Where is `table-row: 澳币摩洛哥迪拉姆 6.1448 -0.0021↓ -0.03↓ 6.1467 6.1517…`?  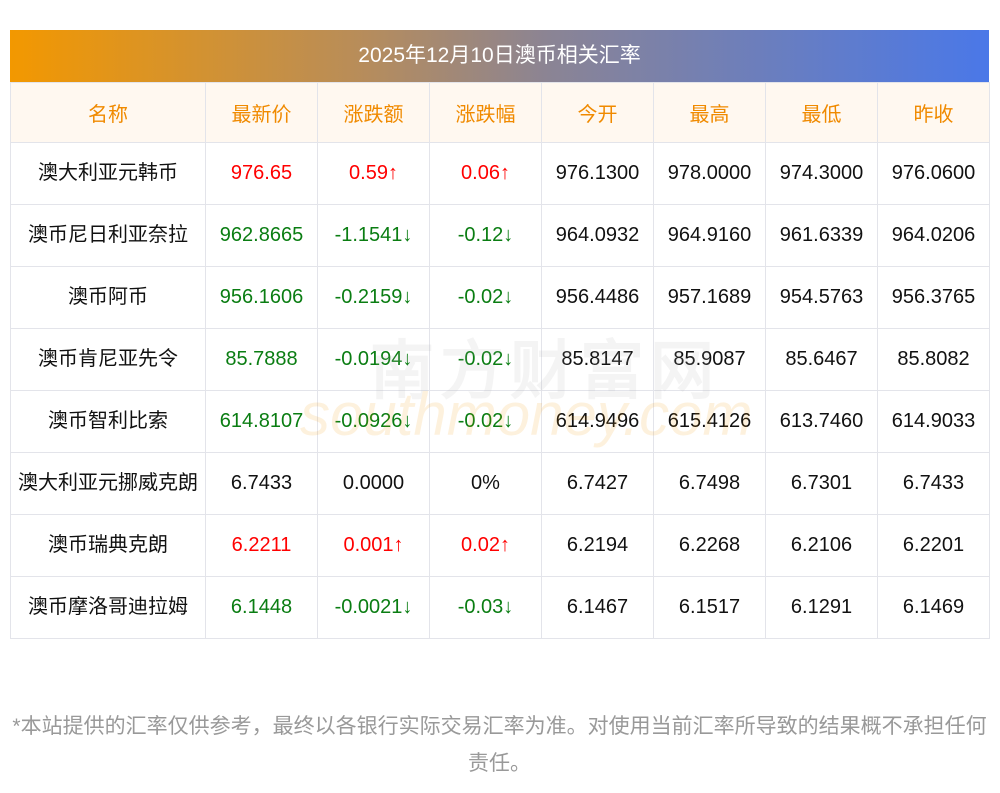
table-row: 澳币摩洛哥迪拉姆 6.1448 -0.0021↓ -0.03↓ 6.1467 6.1517… is located at coordinates (500, 607).